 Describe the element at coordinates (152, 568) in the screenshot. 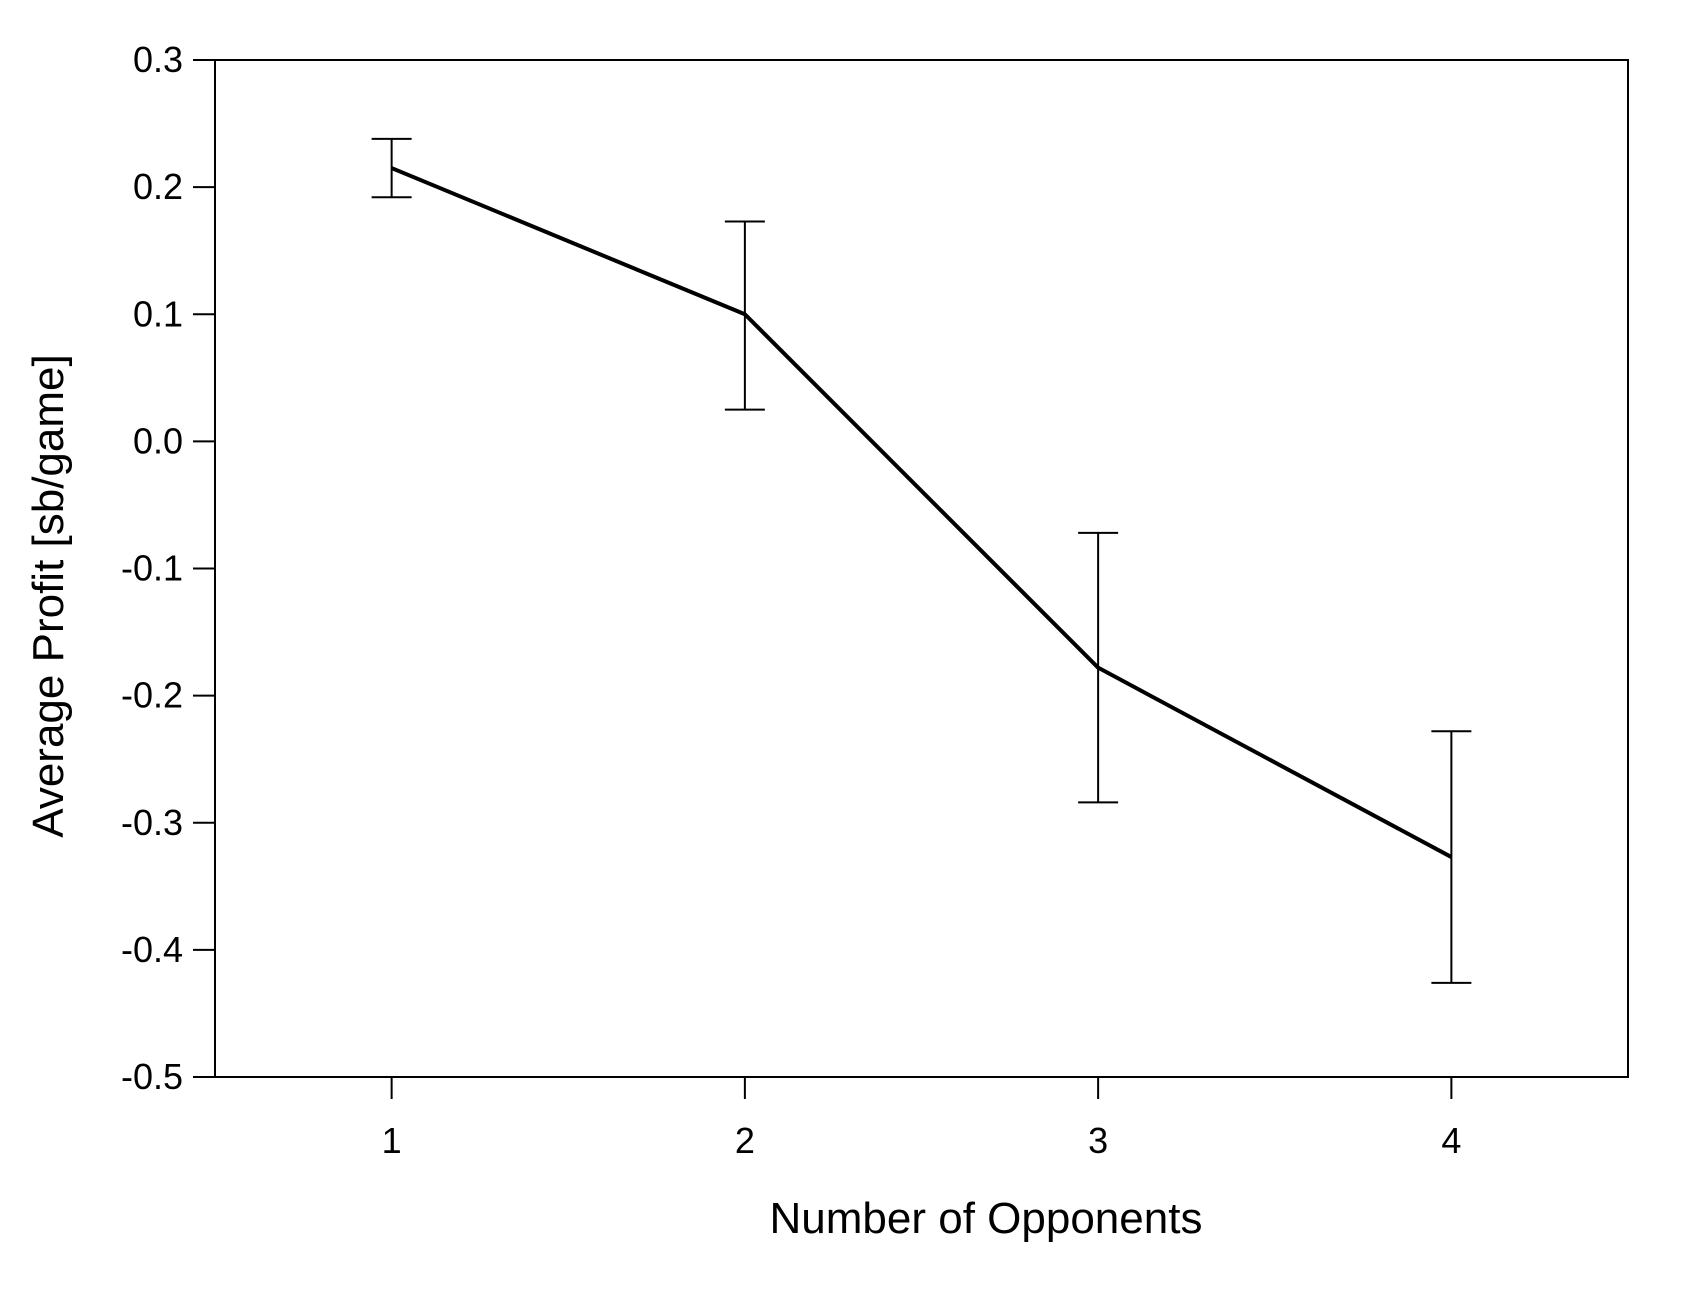

I see `y-tick-label: -0.1` at that location.